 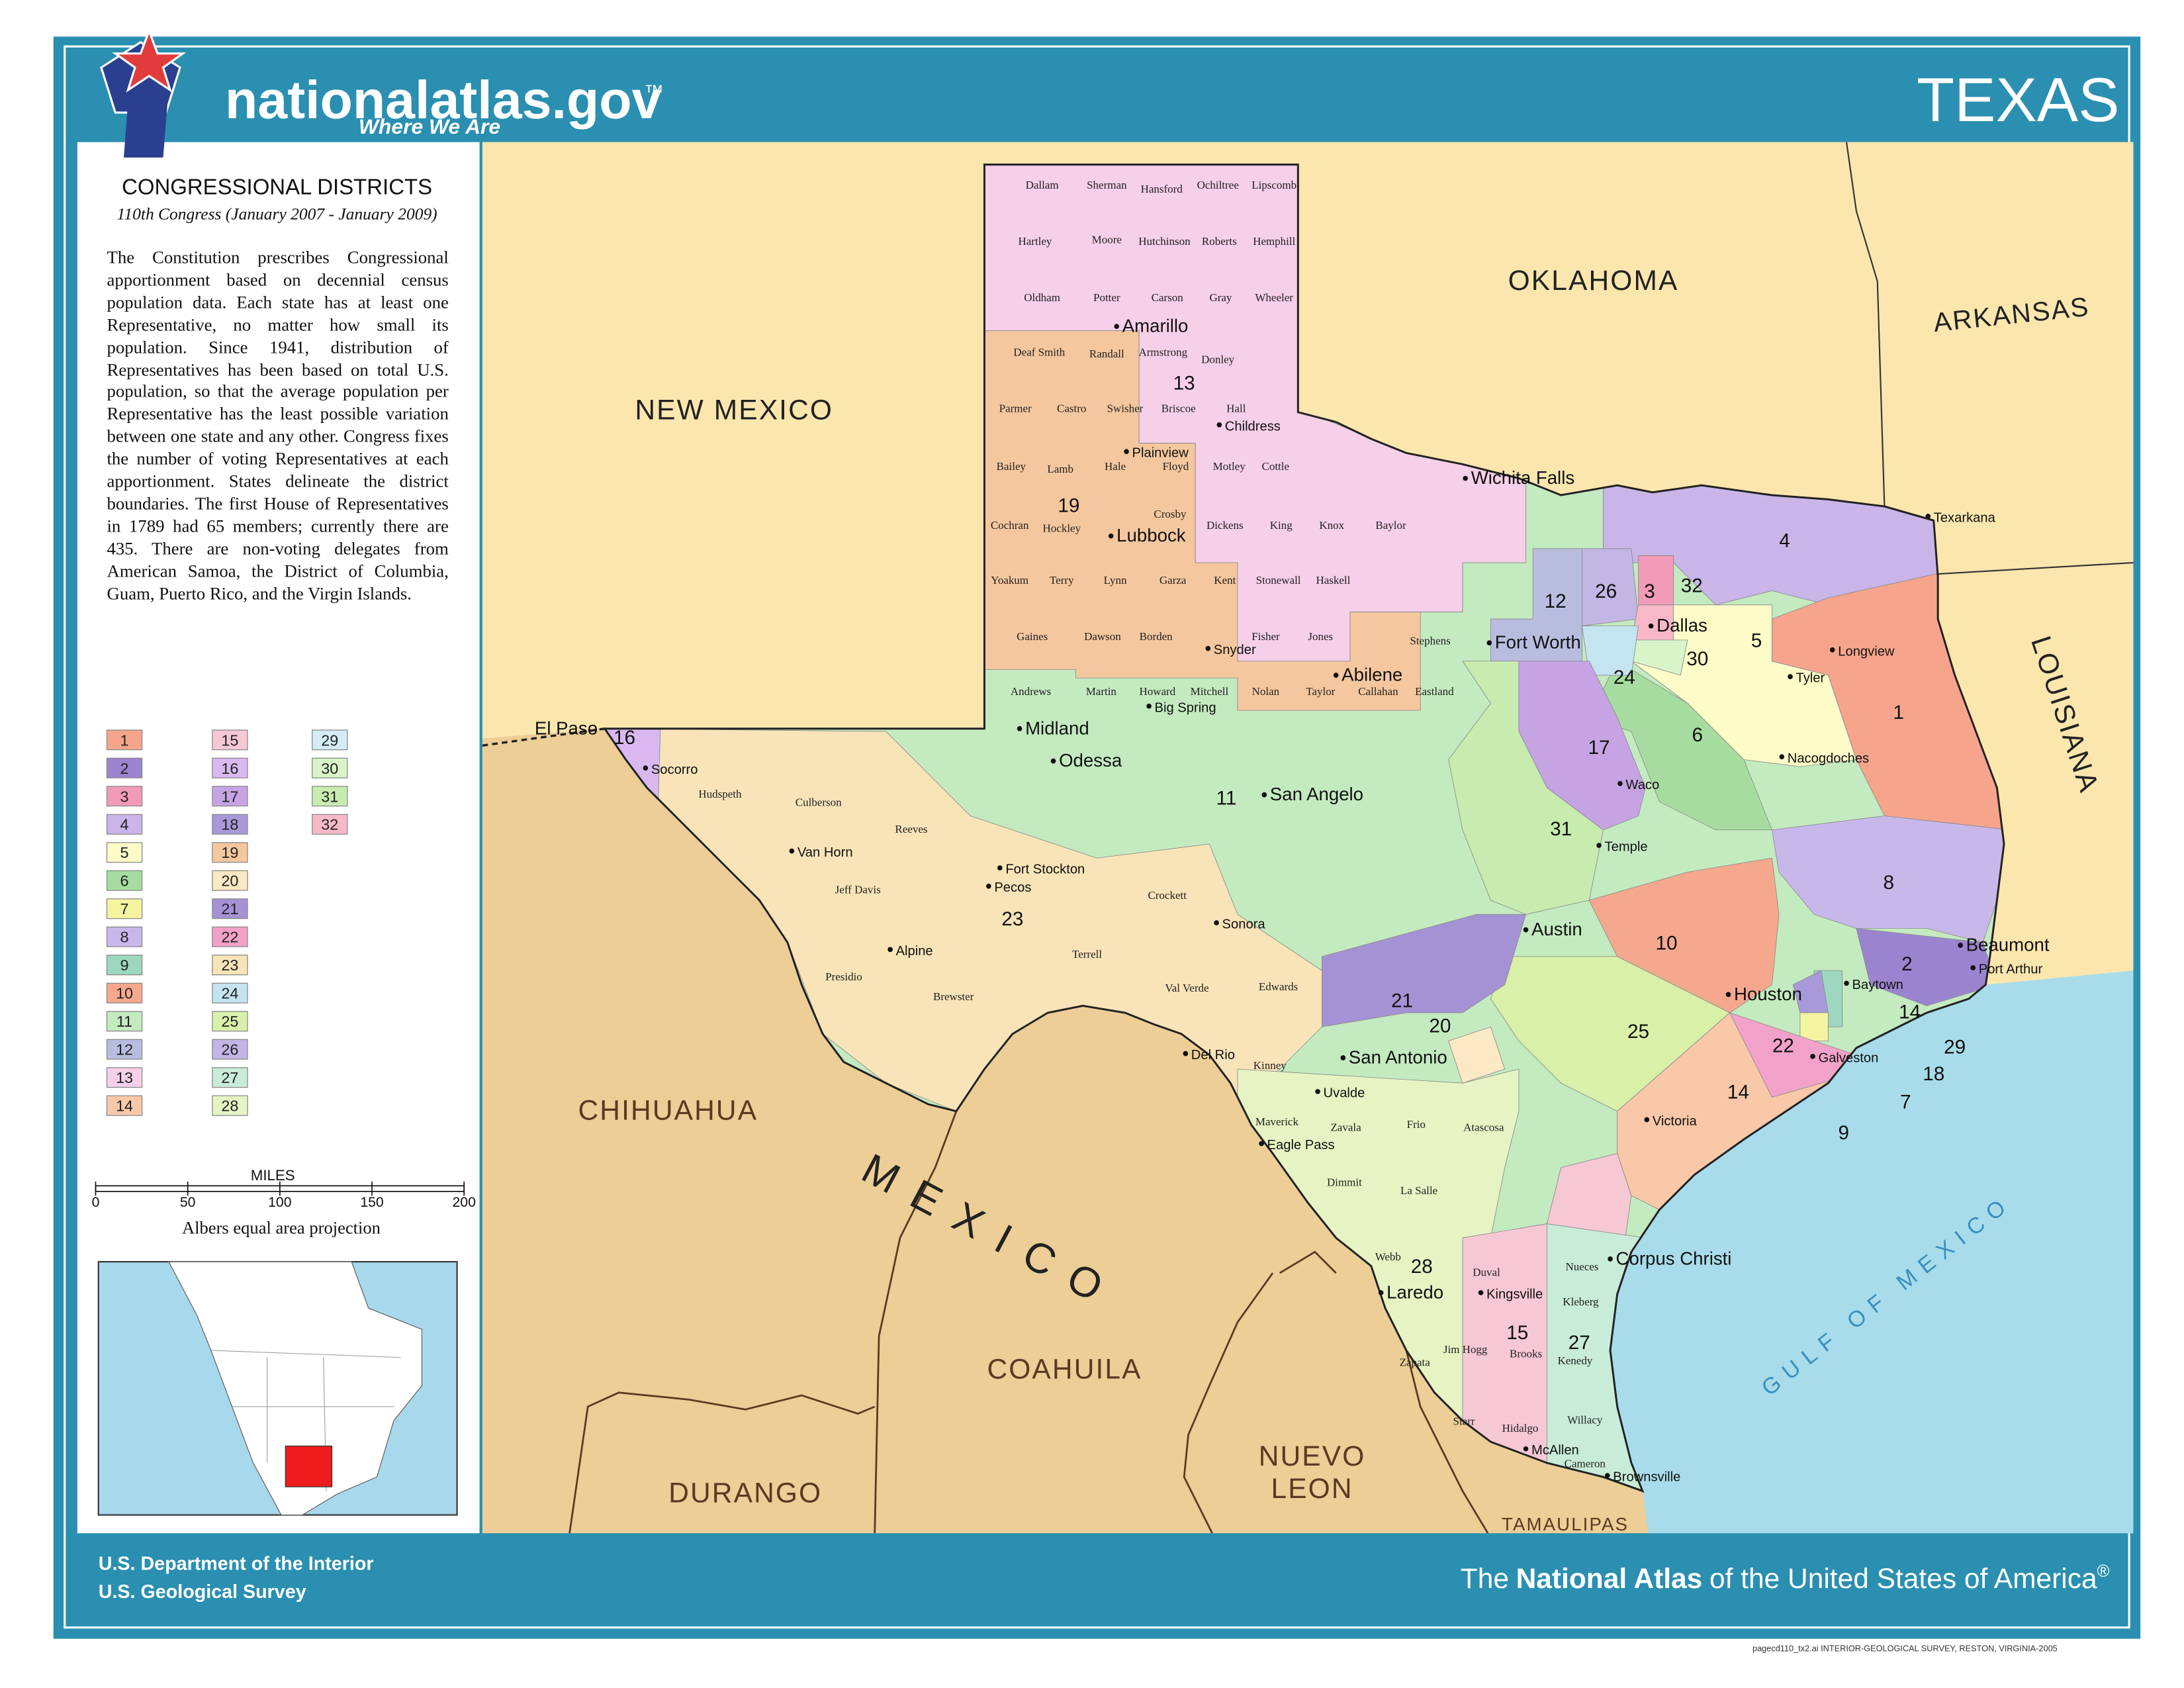 What do you see at coordinates (1829, 758) in the screenshot?
I see `city-label: Nacogdoches` at bounding box center [1829, 758].